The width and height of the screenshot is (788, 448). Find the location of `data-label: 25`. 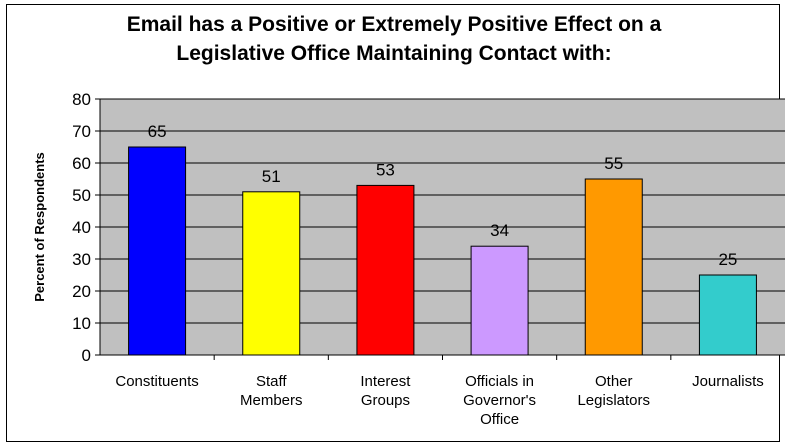

data-label: 25 is located at coordinates (727, 259).